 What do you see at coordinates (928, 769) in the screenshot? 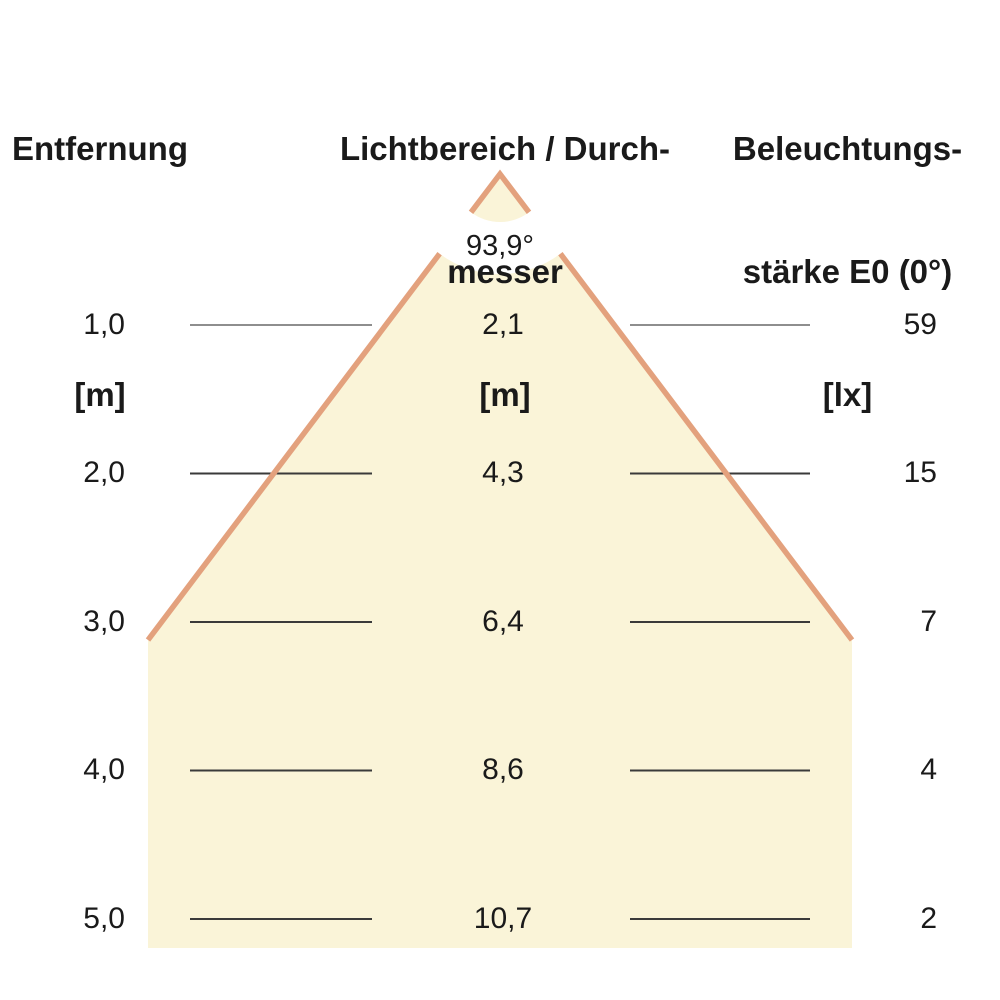
I see `illuminance-value-row4: 4` at bounding box center [928, 769].